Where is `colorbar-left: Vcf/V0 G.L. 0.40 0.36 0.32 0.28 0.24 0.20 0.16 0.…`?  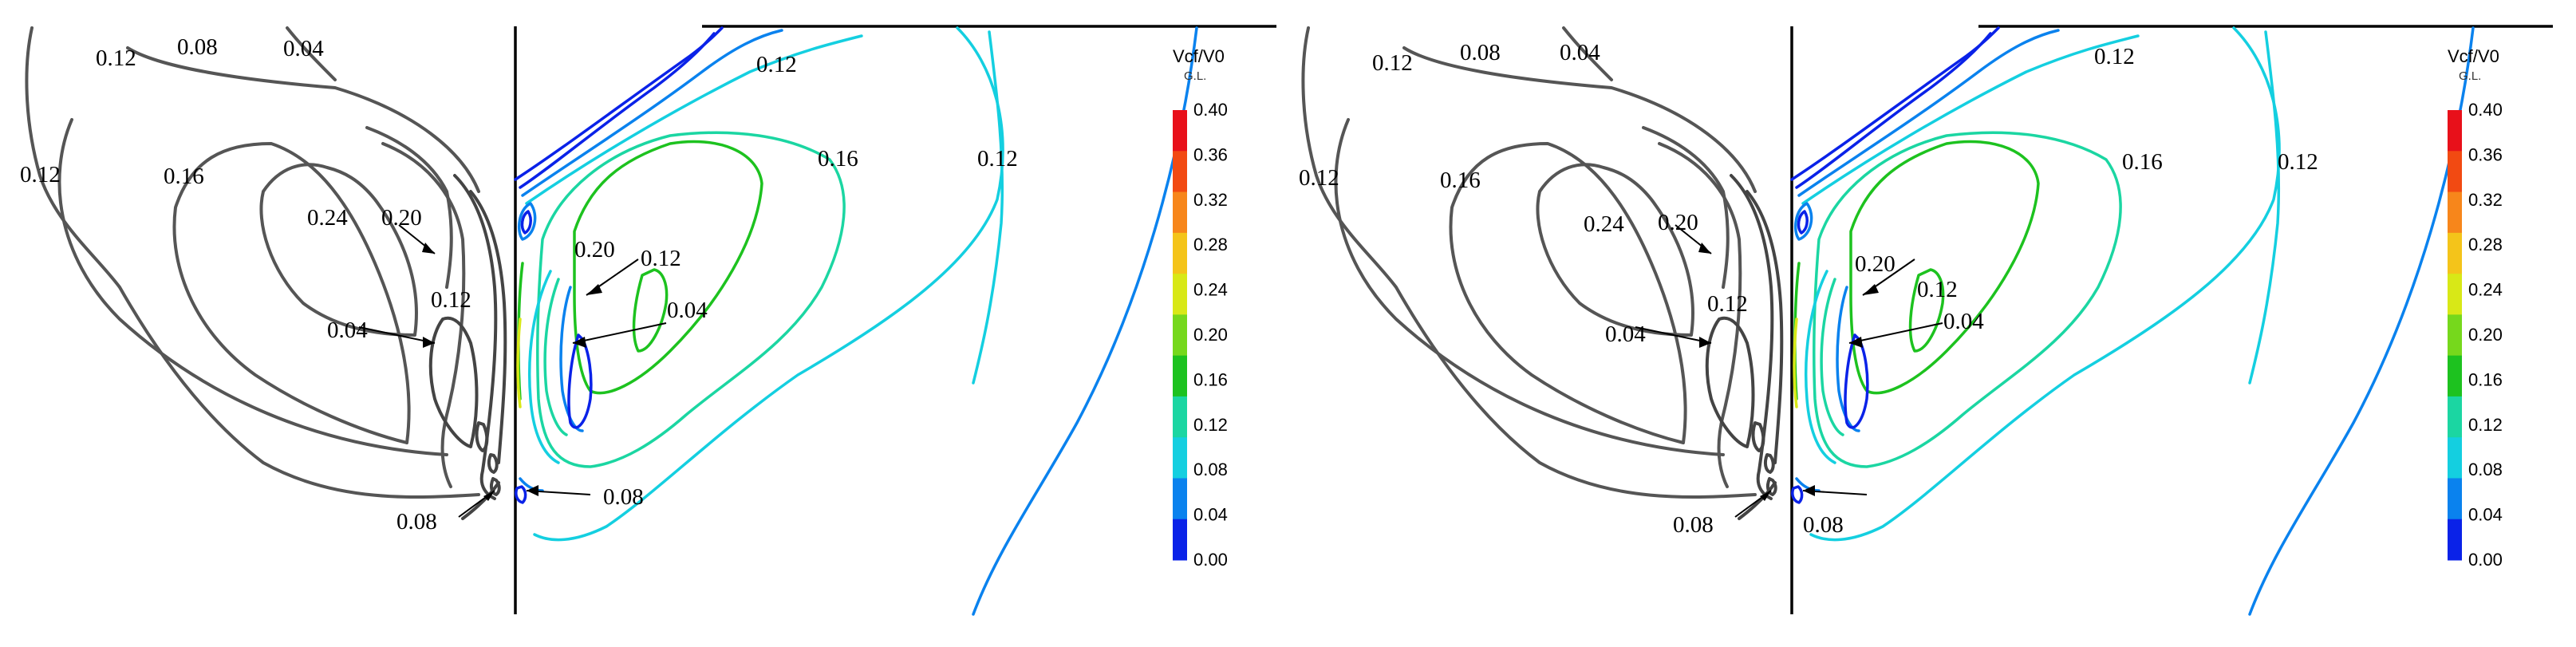 colorbar-left: Vcf/V0 G.L. 0.40 0.36 0.32 0.28 0.24 0.20 0.16 0.… is located at coordinates (1201, 308).